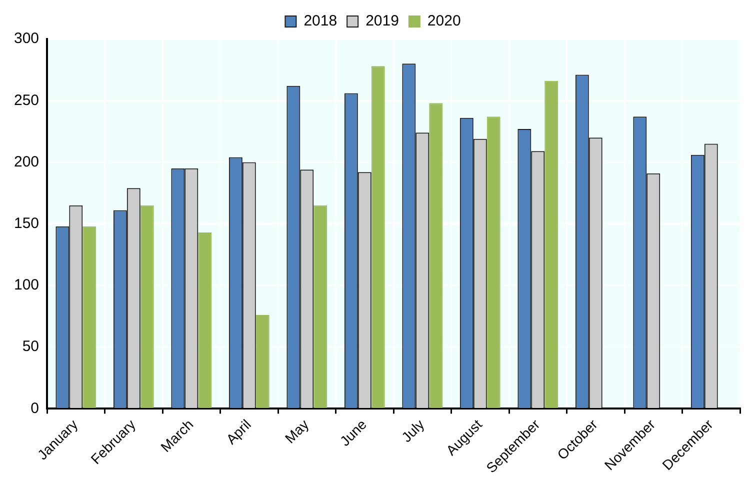 The height and width of the screenshot is (484, 752). What do you see at coordinates (27, 100) in the screenshot?
I see `y-tick-label: 250` at bounding box center [27, 100].